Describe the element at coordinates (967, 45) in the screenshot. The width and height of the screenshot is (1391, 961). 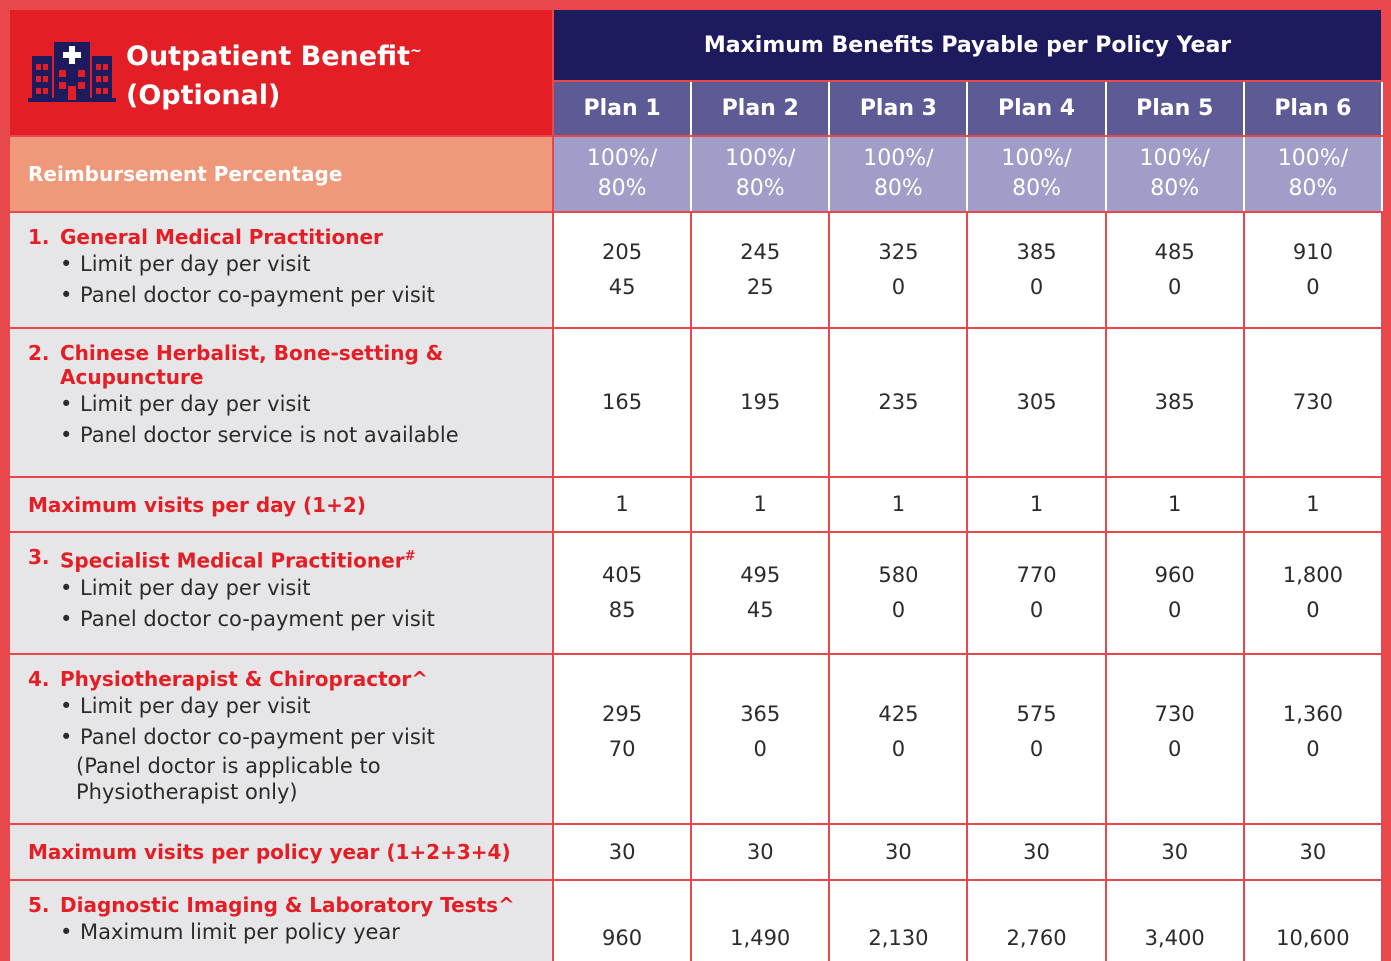
I see `group-heading: Maximum Benefits Payable per Policy Year` at that location.